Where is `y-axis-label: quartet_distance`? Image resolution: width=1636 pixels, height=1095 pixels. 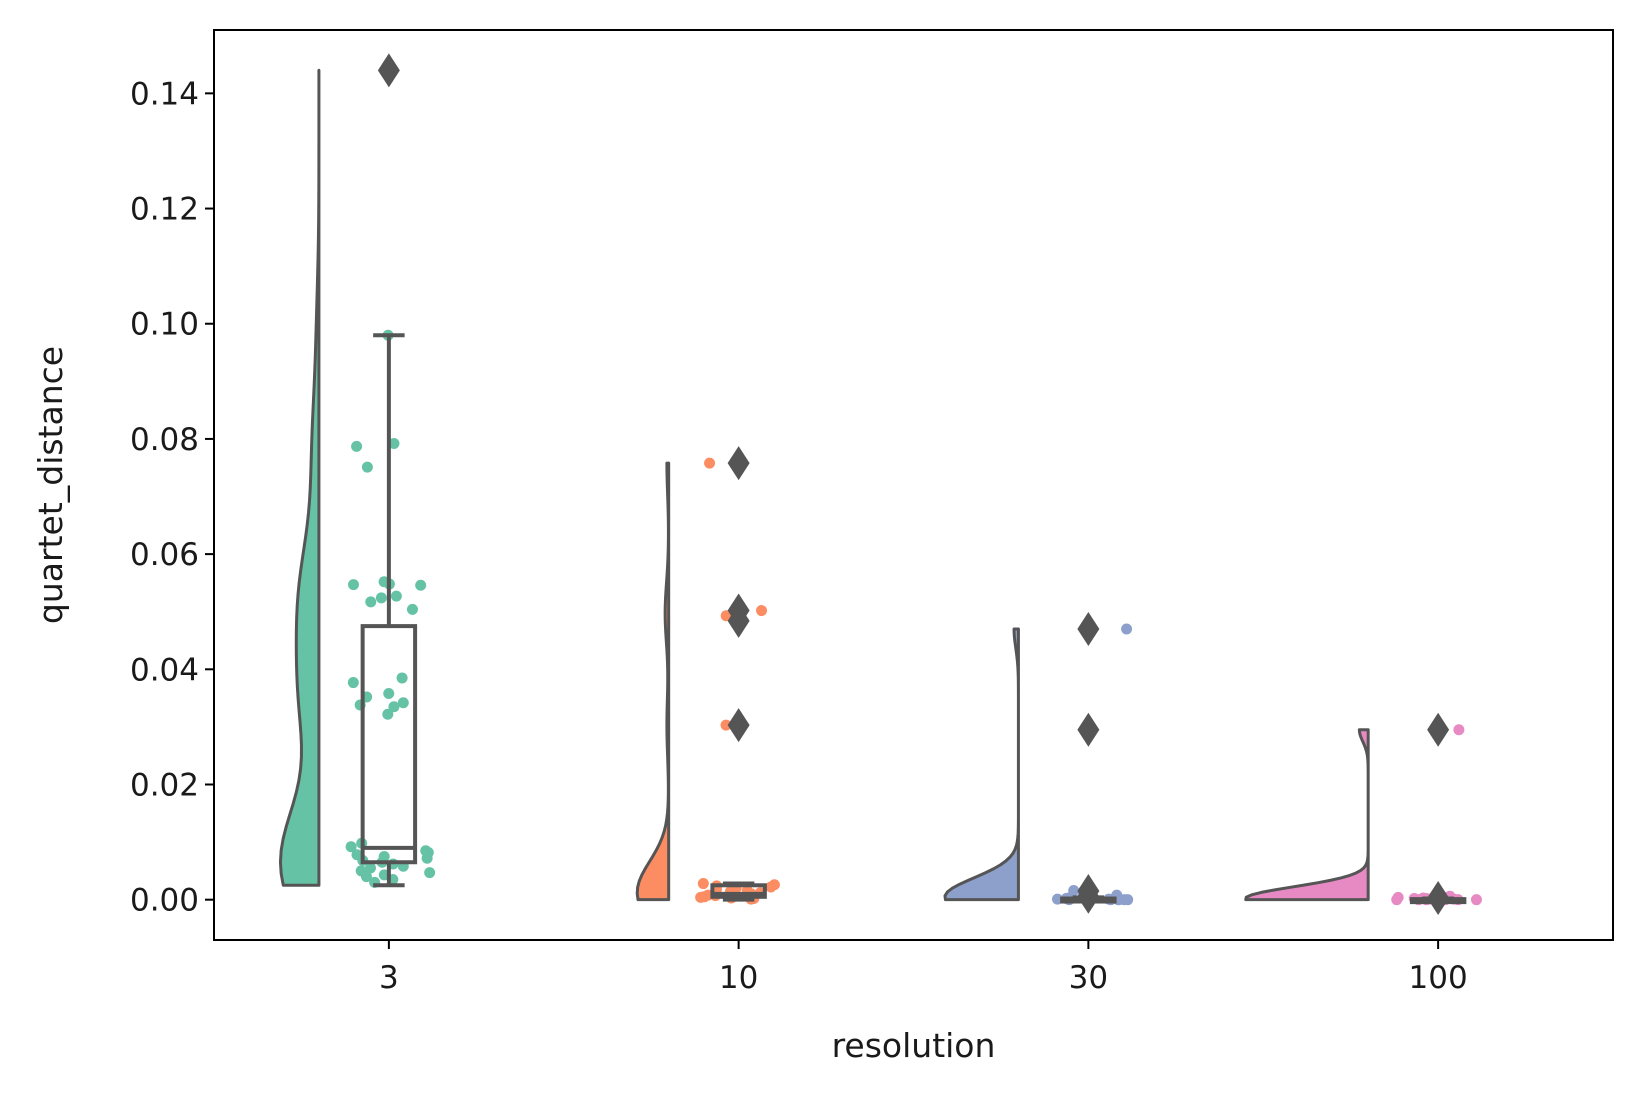
y-axis-label: quartet_distance is located at coordinates (50, 485).